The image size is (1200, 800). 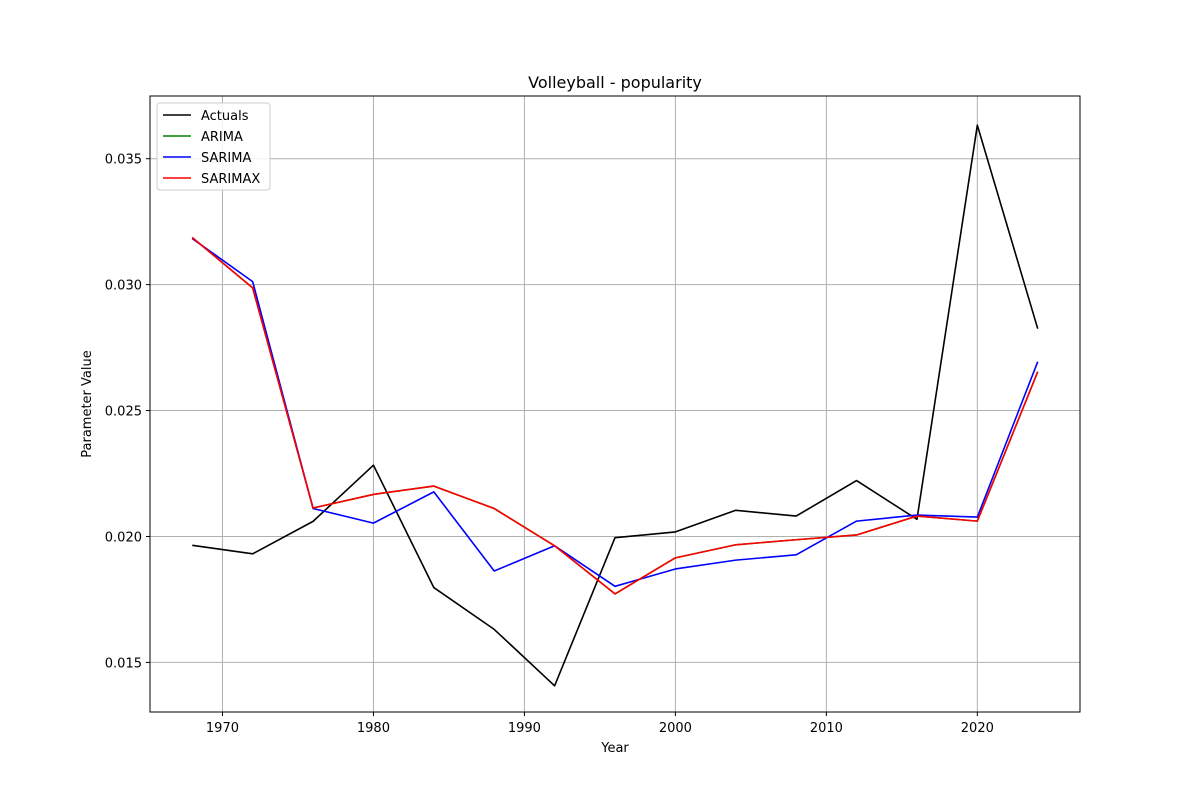 I want to click on x-tick-label: 2020, so click(x=977, y=728).